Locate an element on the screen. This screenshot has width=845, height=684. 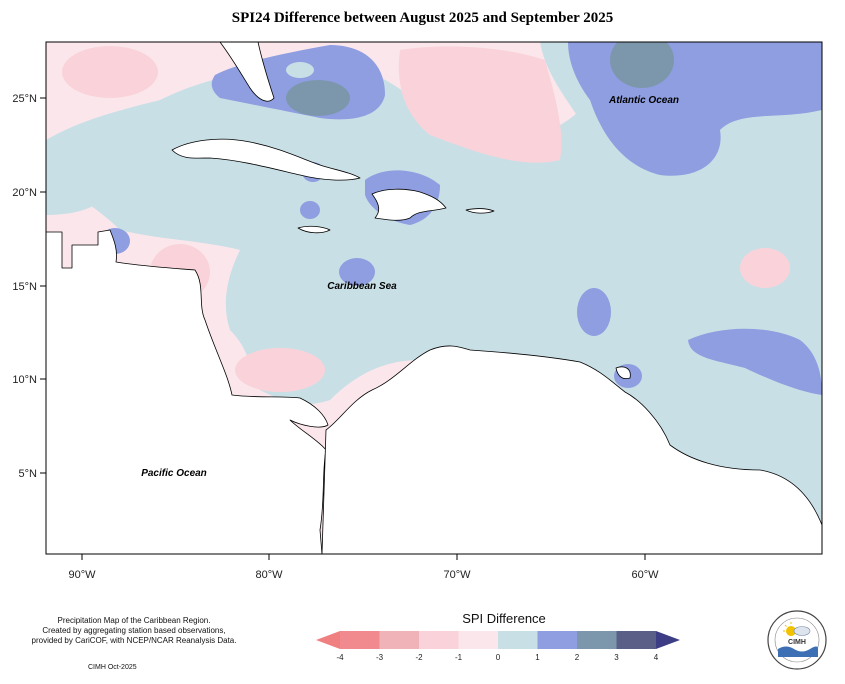
y-tick-label: 5°N is located at coordinates (28, 474).